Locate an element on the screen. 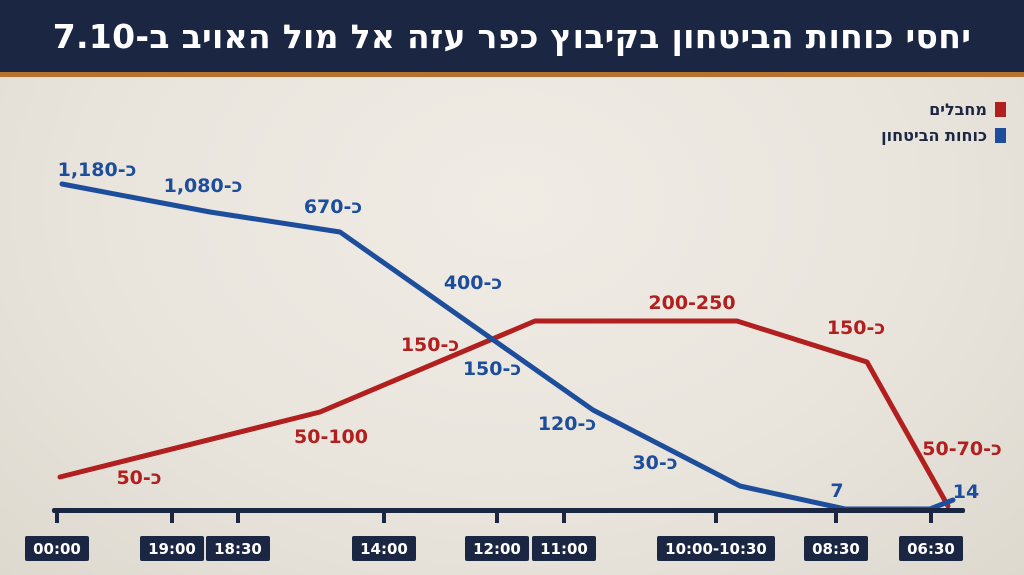 The width and height of the screenshot is (1024, 575). x-axis is located at coordinates (508, 510).